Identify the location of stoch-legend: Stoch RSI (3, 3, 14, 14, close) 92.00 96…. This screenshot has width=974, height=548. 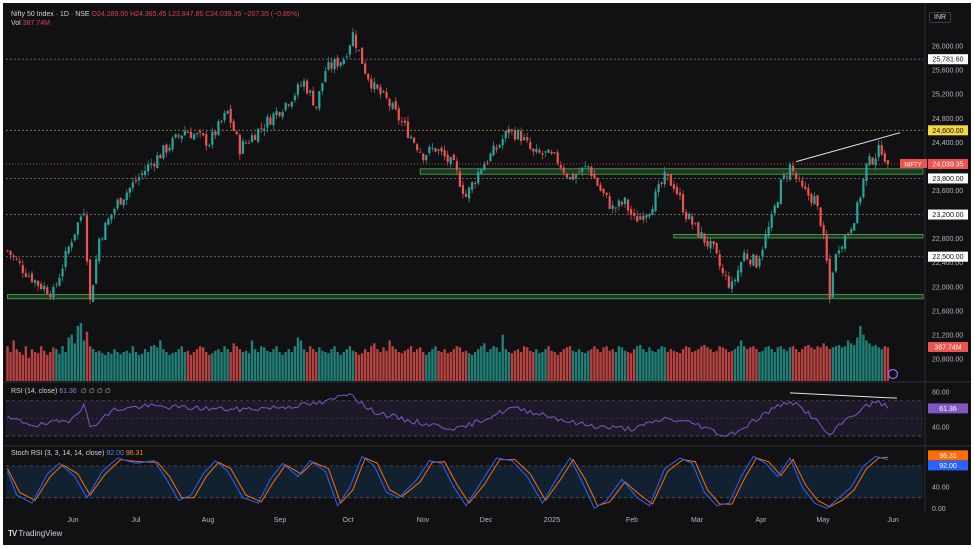
(77, 453).